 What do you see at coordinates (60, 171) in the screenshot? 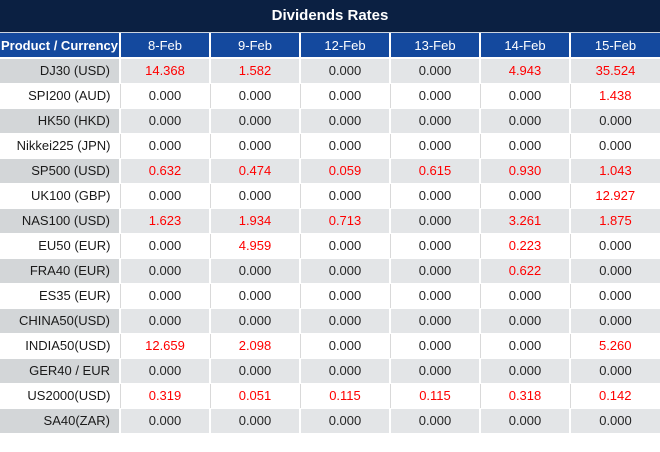
I see `product-cell: SP500 (USD)` at bounding box center [60, 171].